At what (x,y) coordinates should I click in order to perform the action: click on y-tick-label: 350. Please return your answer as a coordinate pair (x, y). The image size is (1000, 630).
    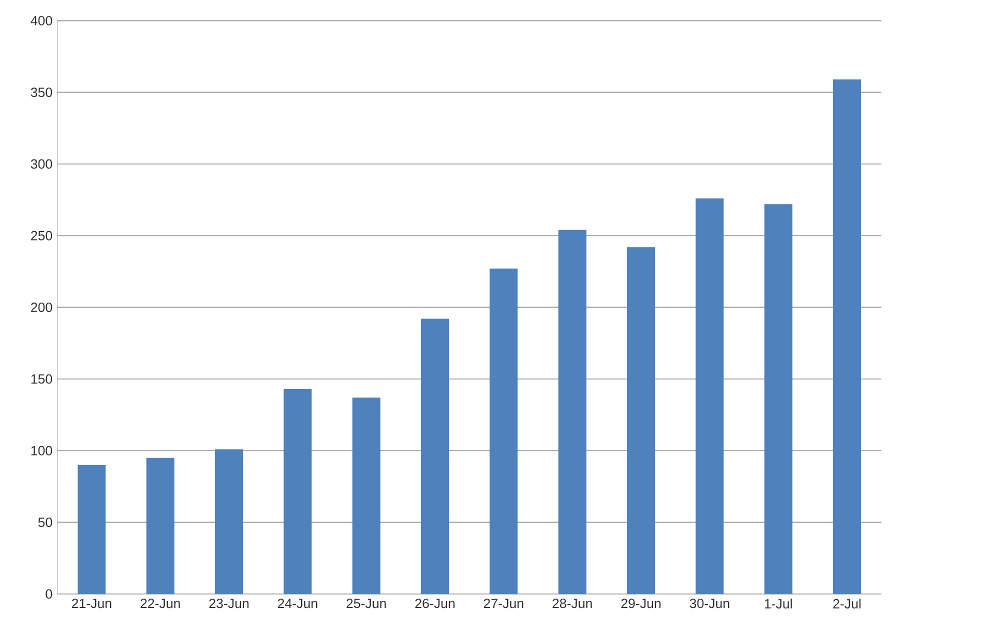
    Looking at the image, I should click on (41, 93).